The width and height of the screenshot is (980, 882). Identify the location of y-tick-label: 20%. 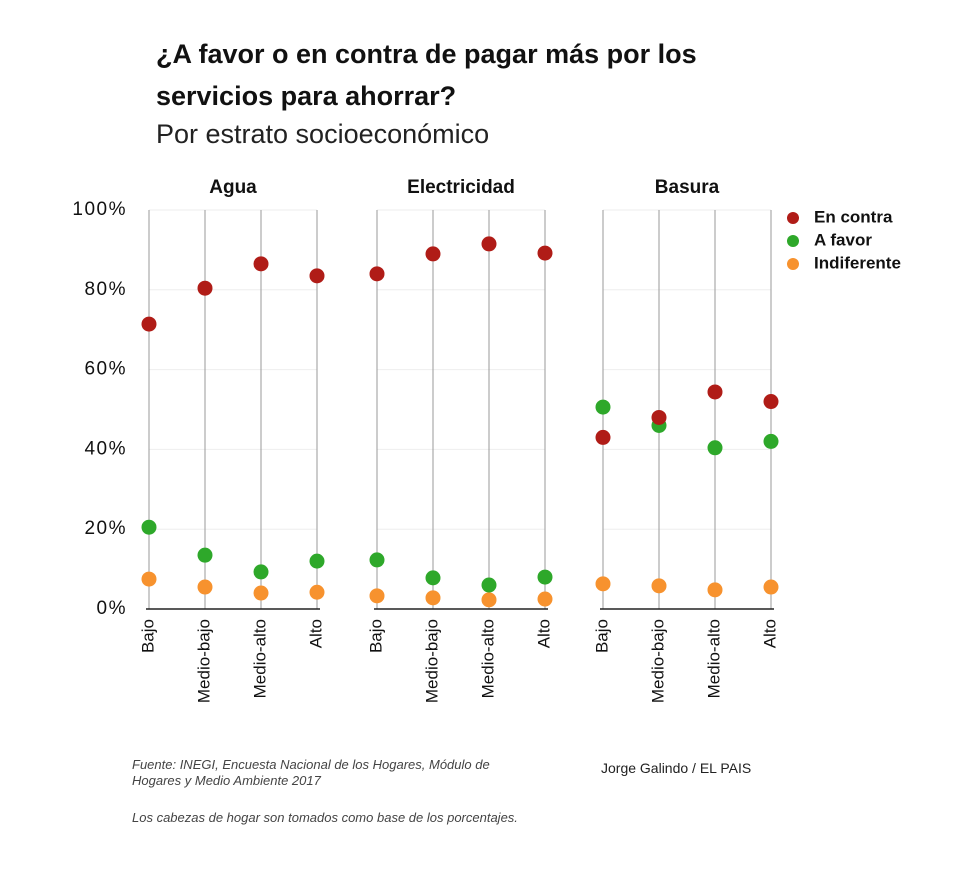
(105, 528).